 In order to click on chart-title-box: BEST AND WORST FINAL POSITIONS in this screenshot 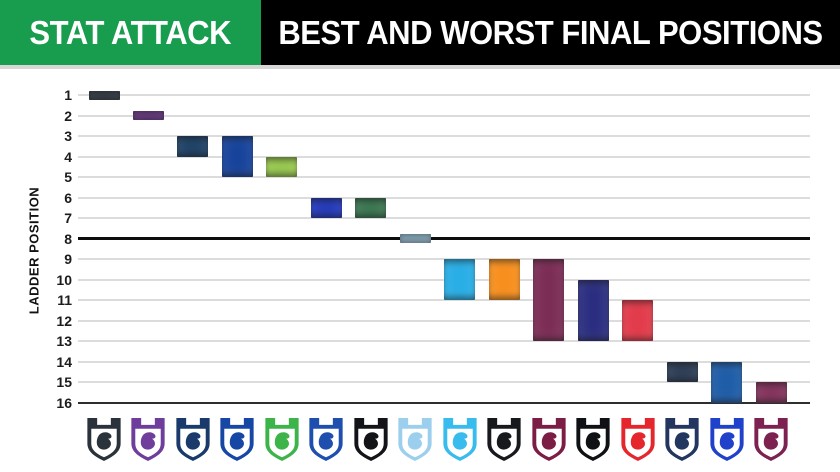, I will do `click(550, 32)`.